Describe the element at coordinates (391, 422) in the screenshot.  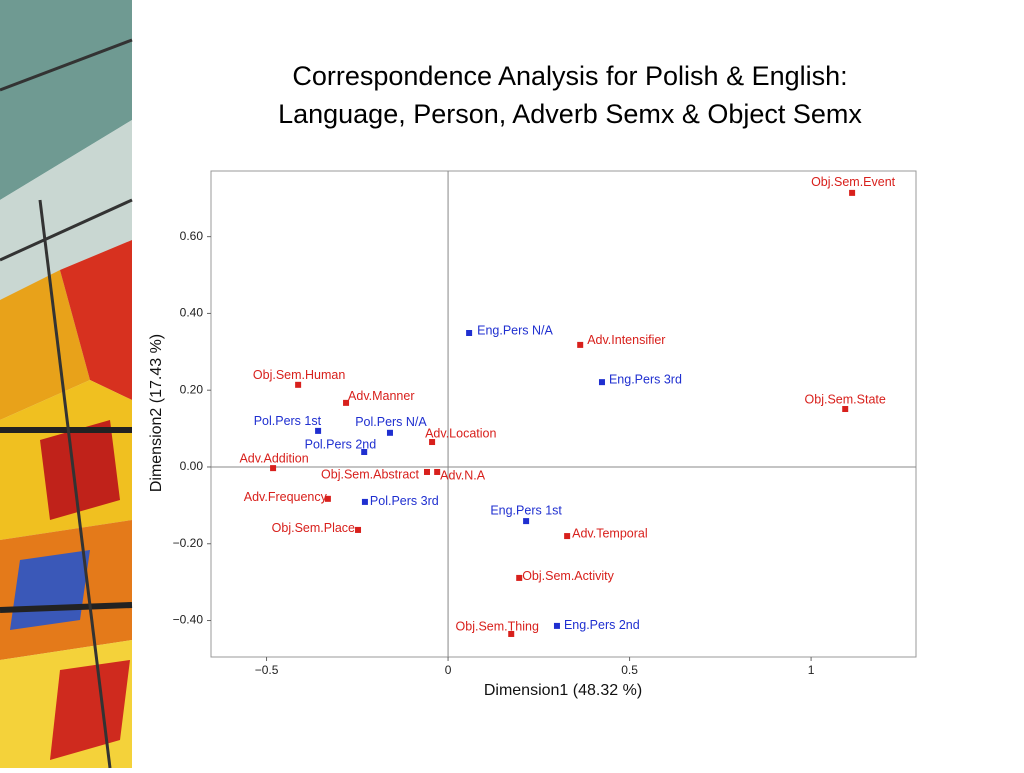
I see `point-label: Pol.Pers N/A` at that location.